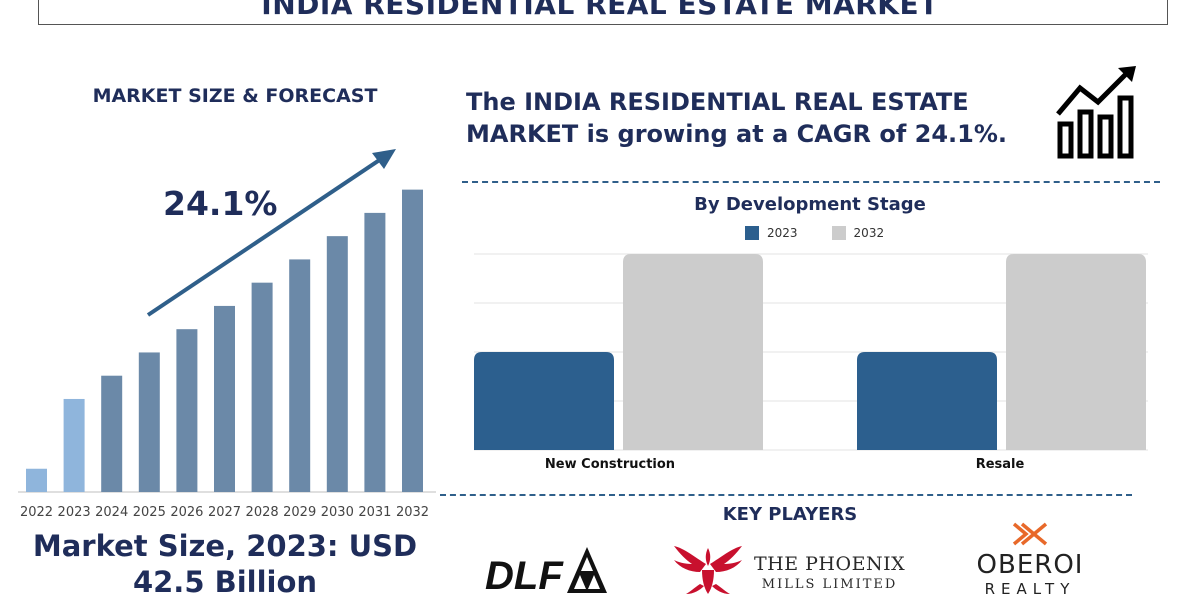  I want to click on forecast-bar-2029, so click(300, 375).